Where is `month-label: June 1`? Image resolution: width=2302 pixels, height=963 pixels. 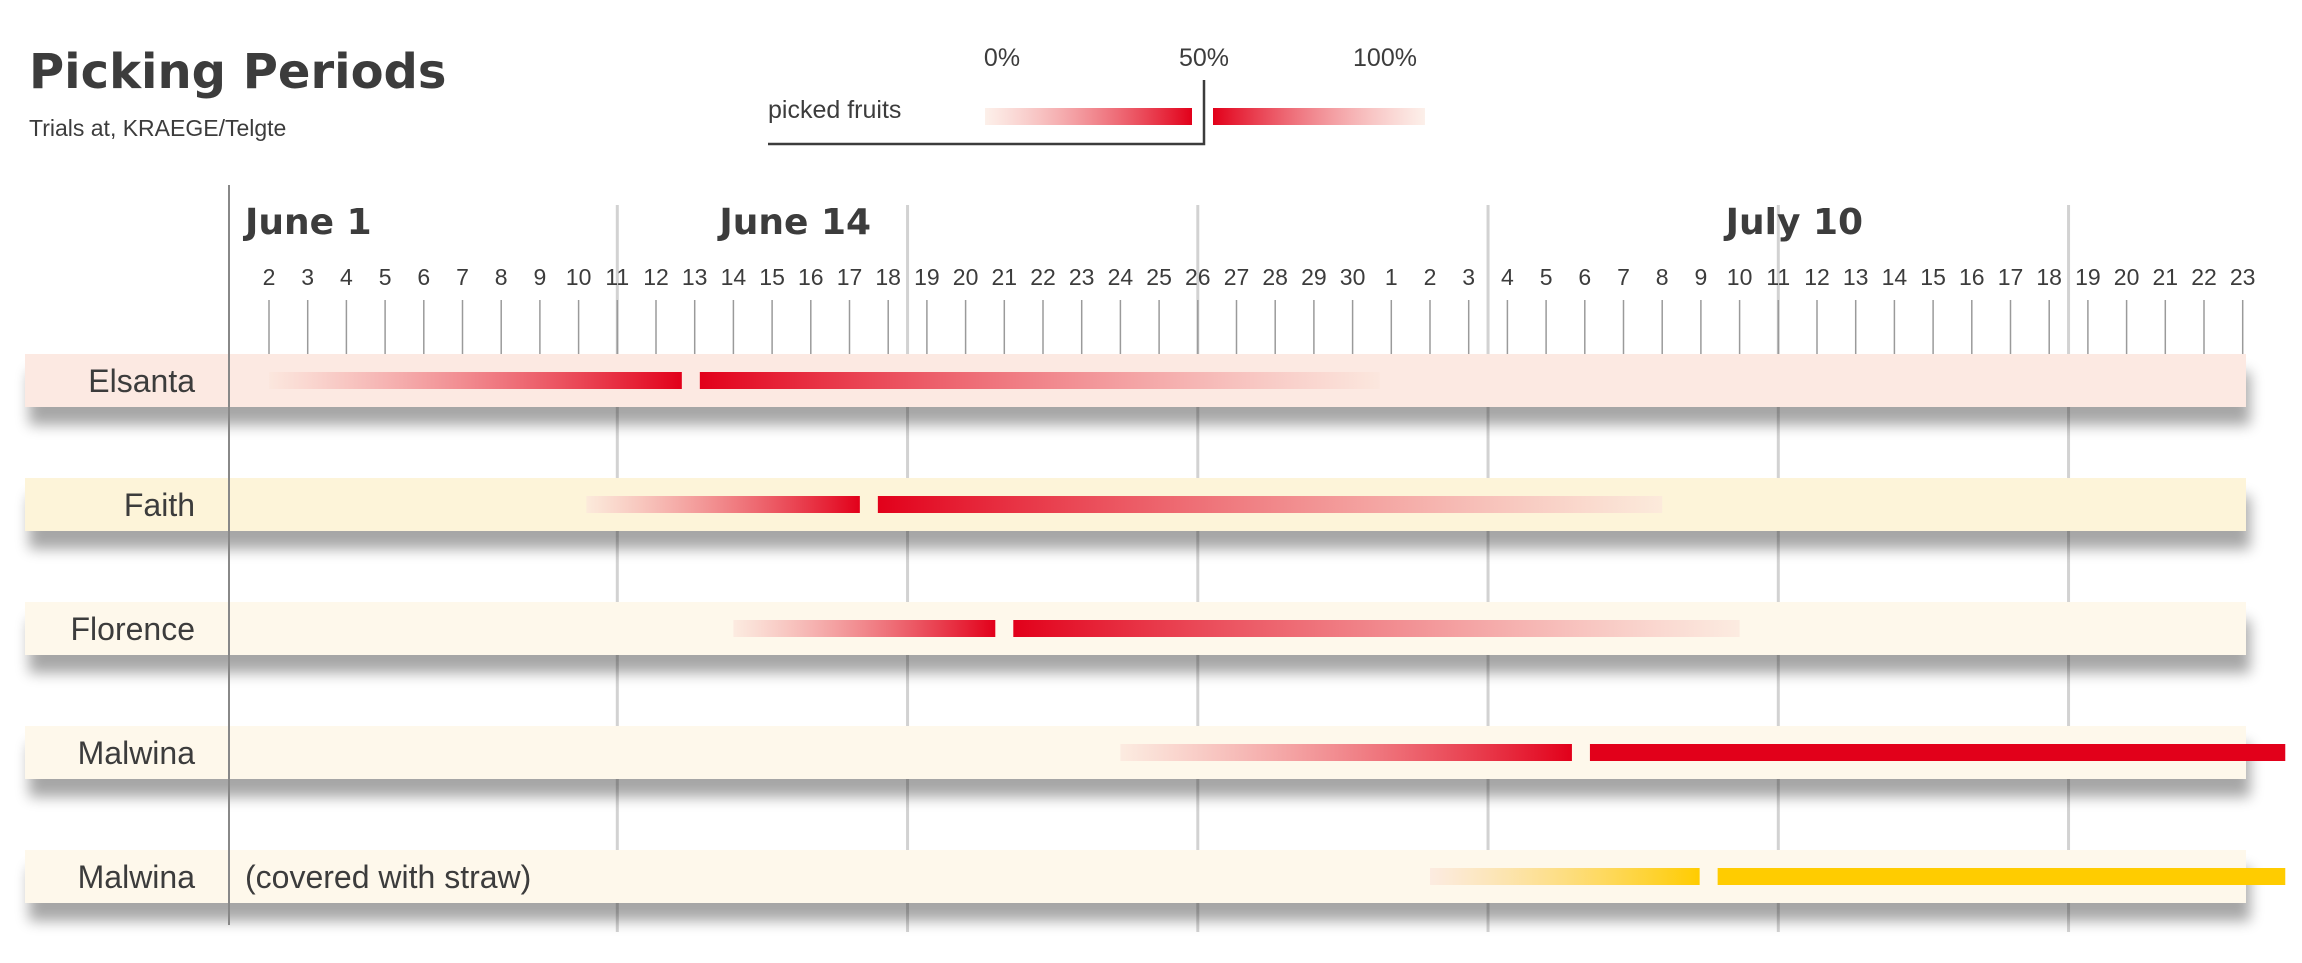
month-label: June 1 is located at coordinates (307, 222).